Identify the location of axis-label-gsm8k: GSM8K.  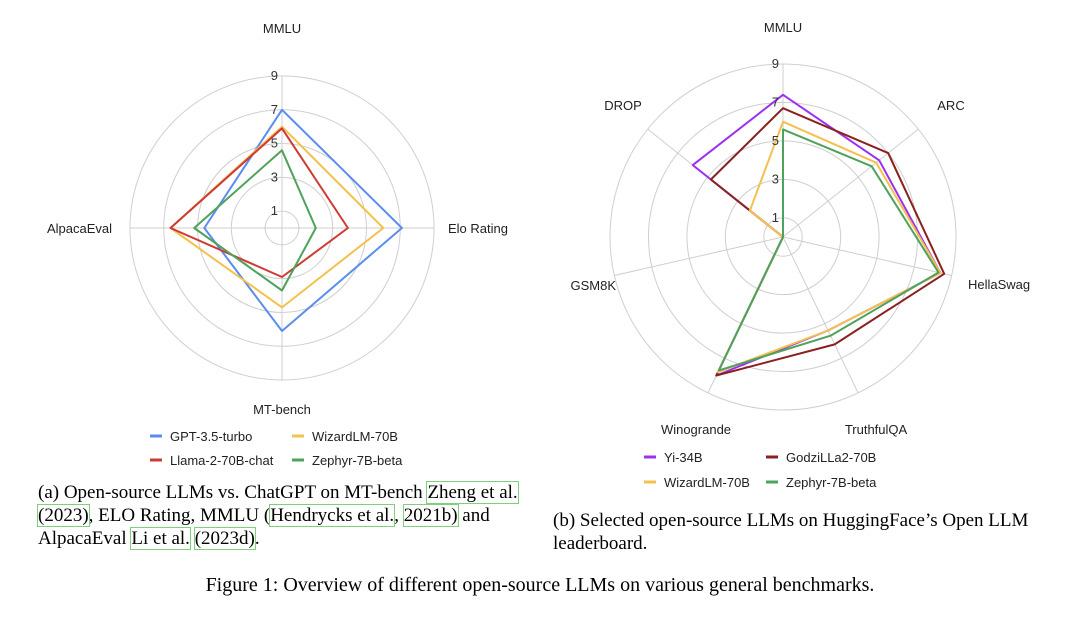
(593, 285).